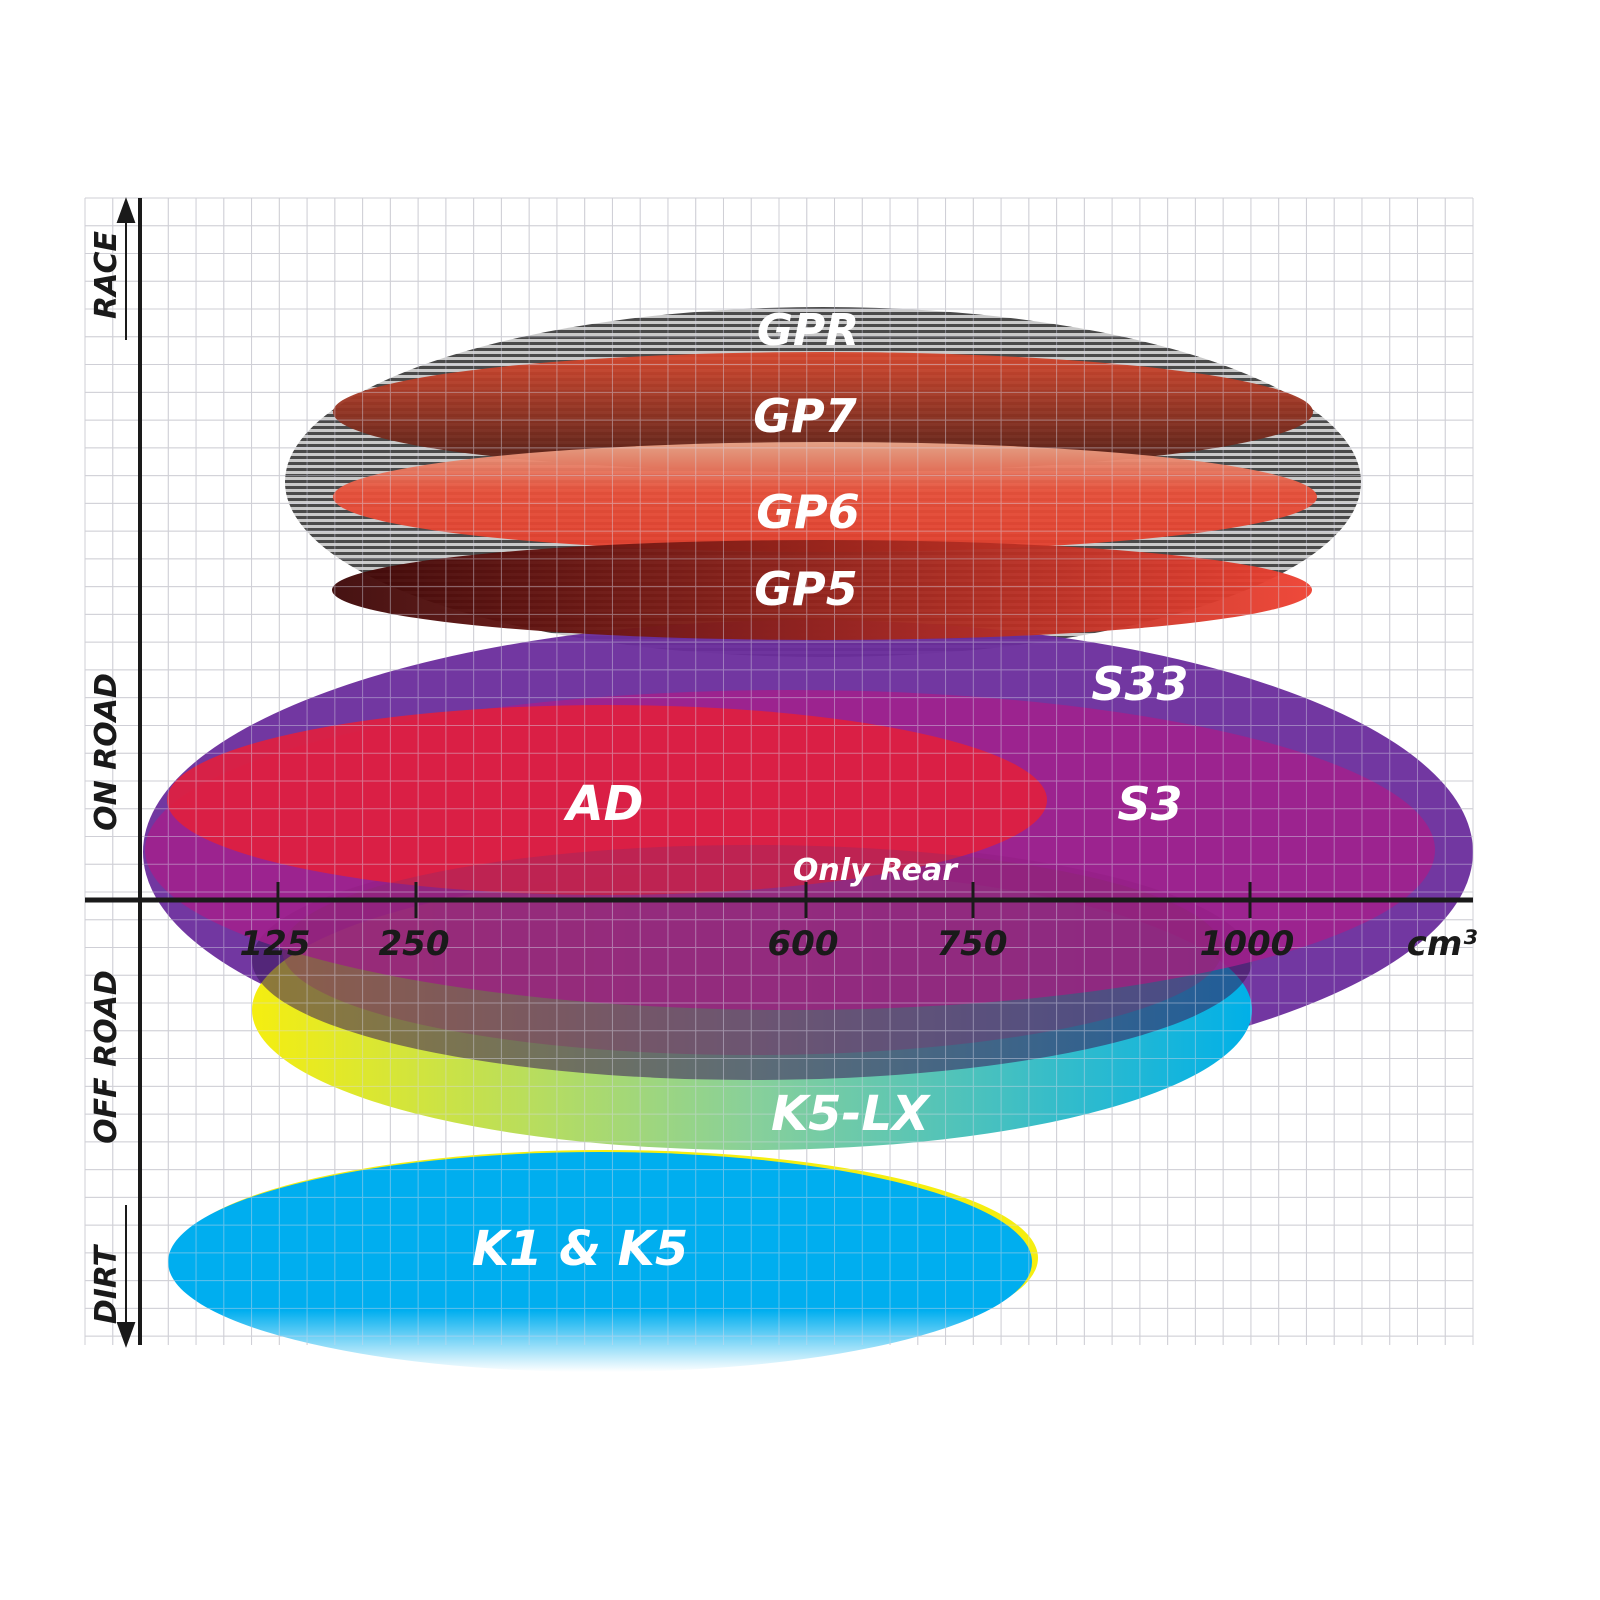  Describe the element at coordinates (106, 275) in the screenshot. I see `race-label: RACE` at that location.